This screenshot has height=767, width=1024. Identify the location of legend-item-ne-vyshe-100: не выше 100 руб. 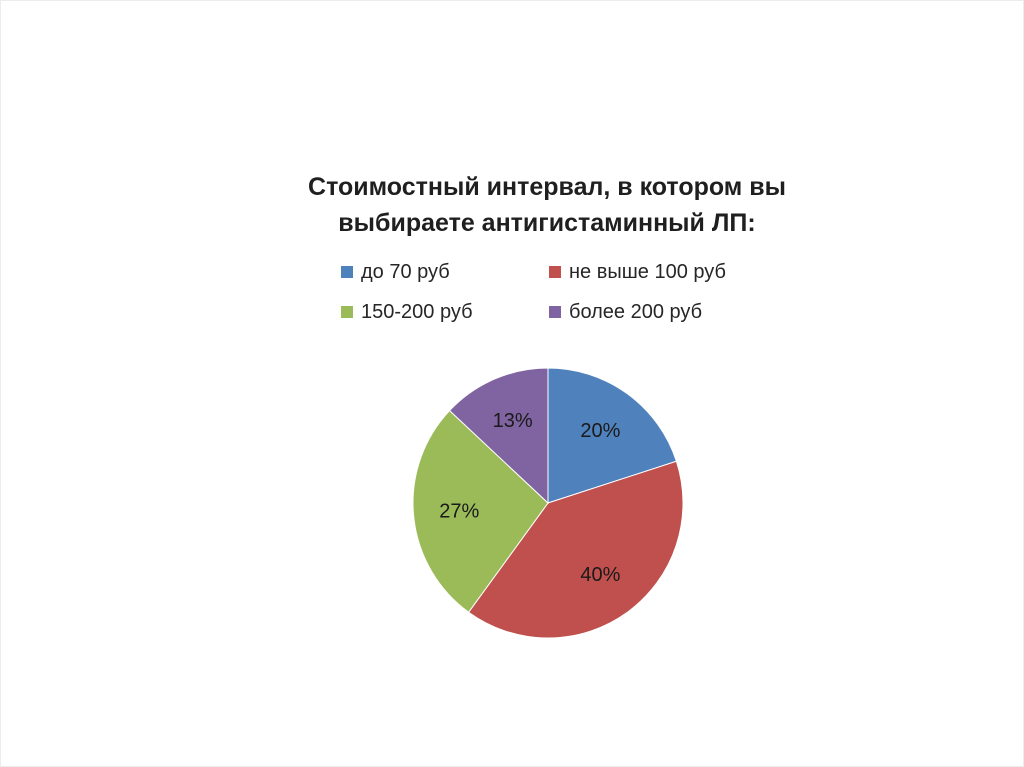
(664, 272).